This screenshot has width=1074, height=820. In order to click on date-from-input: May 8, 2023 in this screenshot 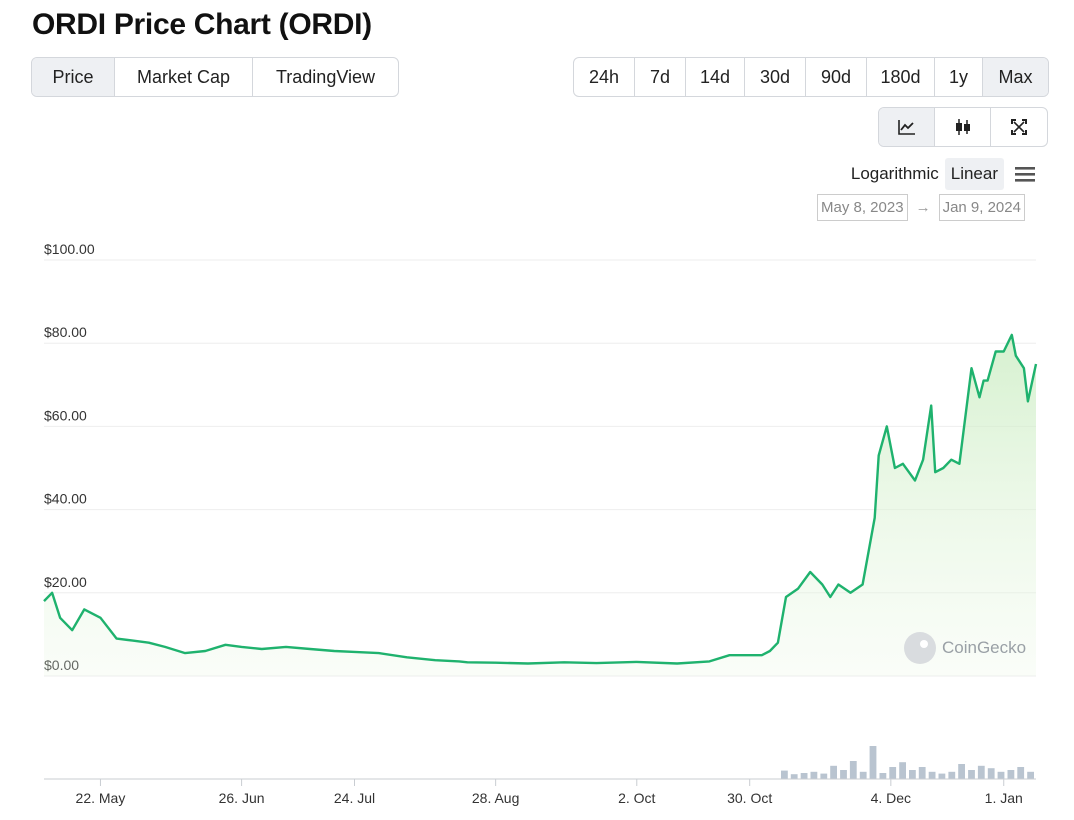, I will do `click(862, 207)`.